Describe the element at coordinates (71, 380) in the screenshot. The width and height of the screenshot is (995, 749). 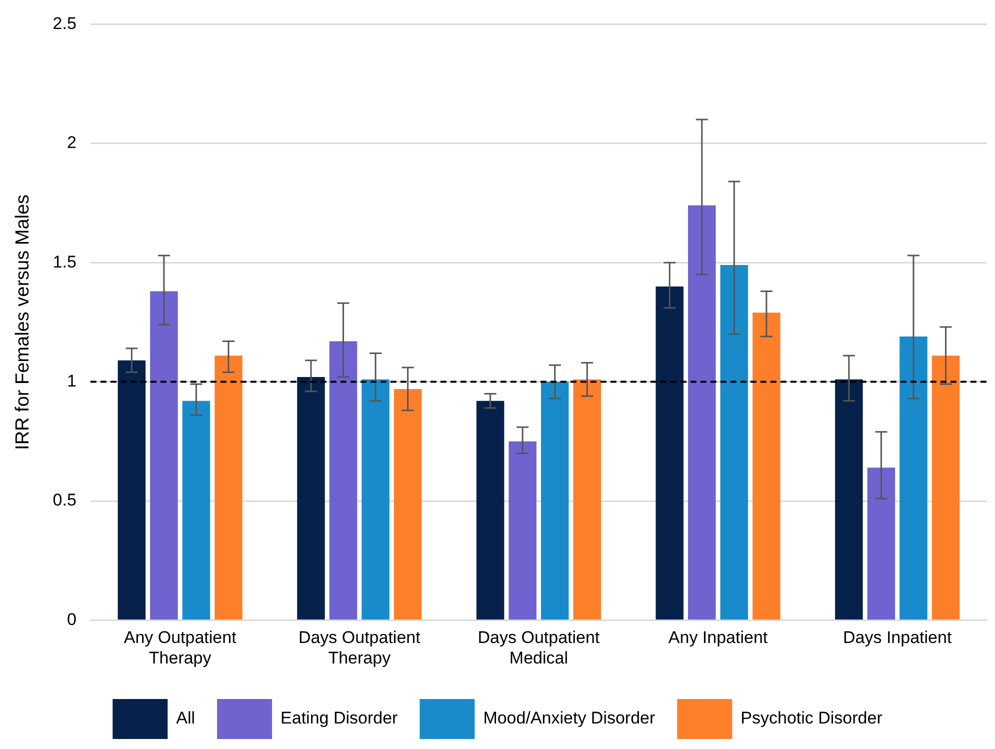
I see `y-tick-label: 1` at that location.